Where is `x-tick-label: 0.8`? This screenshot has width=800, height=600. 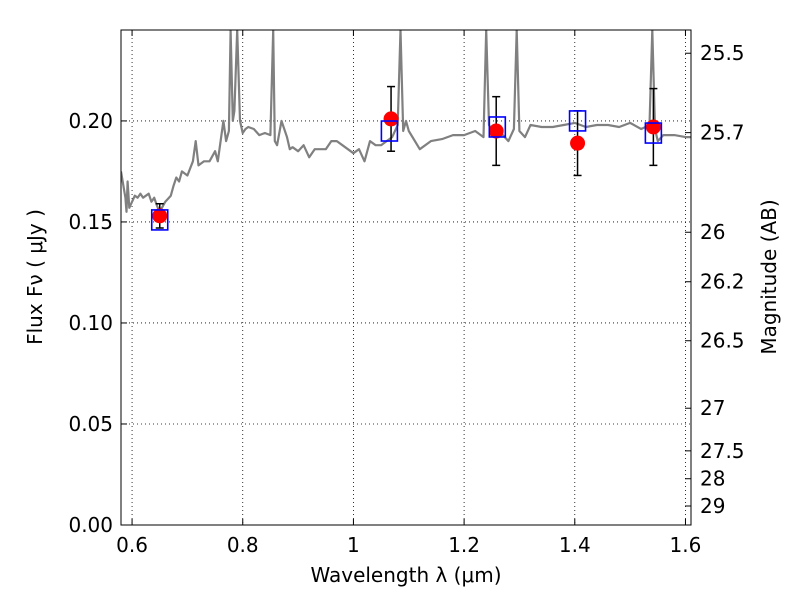
x-tick-label: 0.8 is located at coordinates (243, 545).